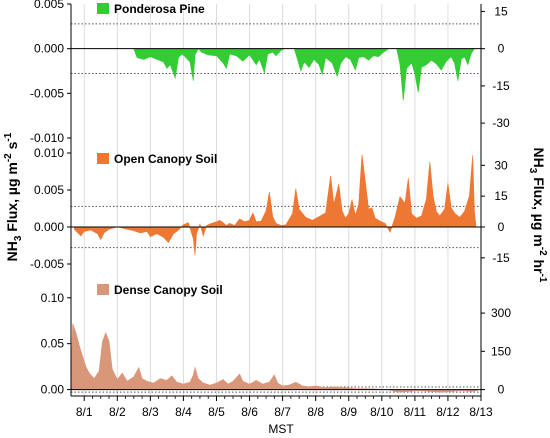 Image resolution: width=550 pixels, height=438 pixels. Describe the element at coordinates (13, 196) in the screenshot. I see `left-y-axis-title: NH3 Flux, µg m-2 s-1` at that location.